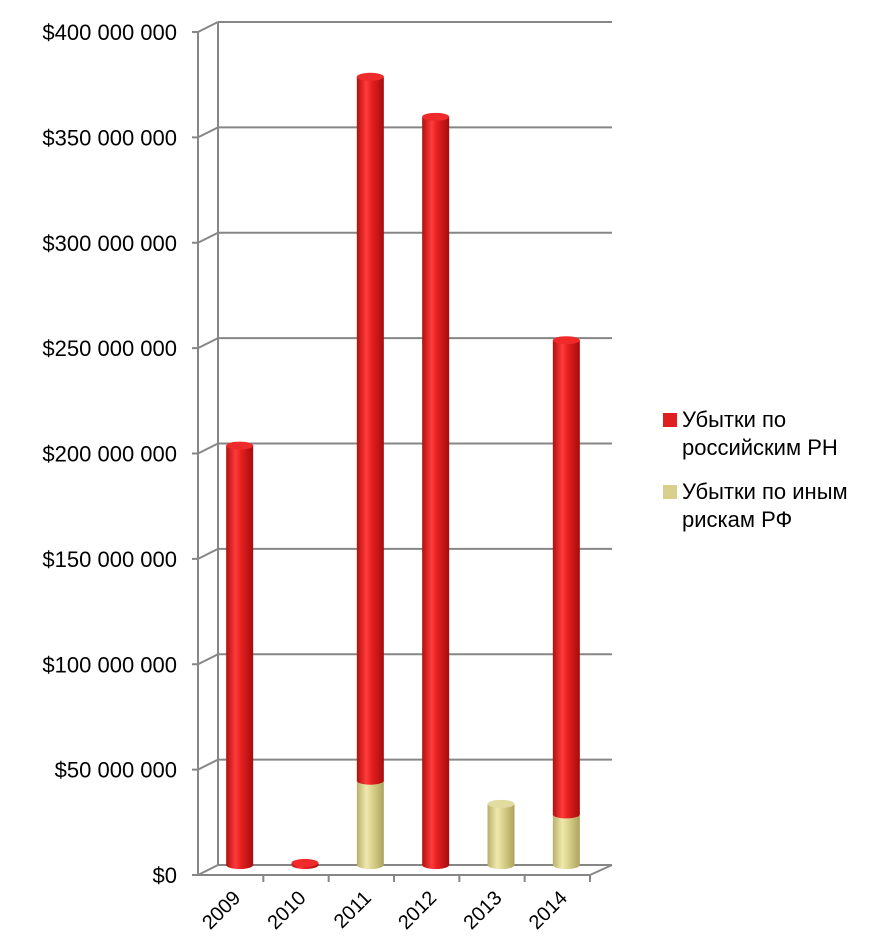  I want to click on y-tick-label: $50 000 000, so click(116, 770).